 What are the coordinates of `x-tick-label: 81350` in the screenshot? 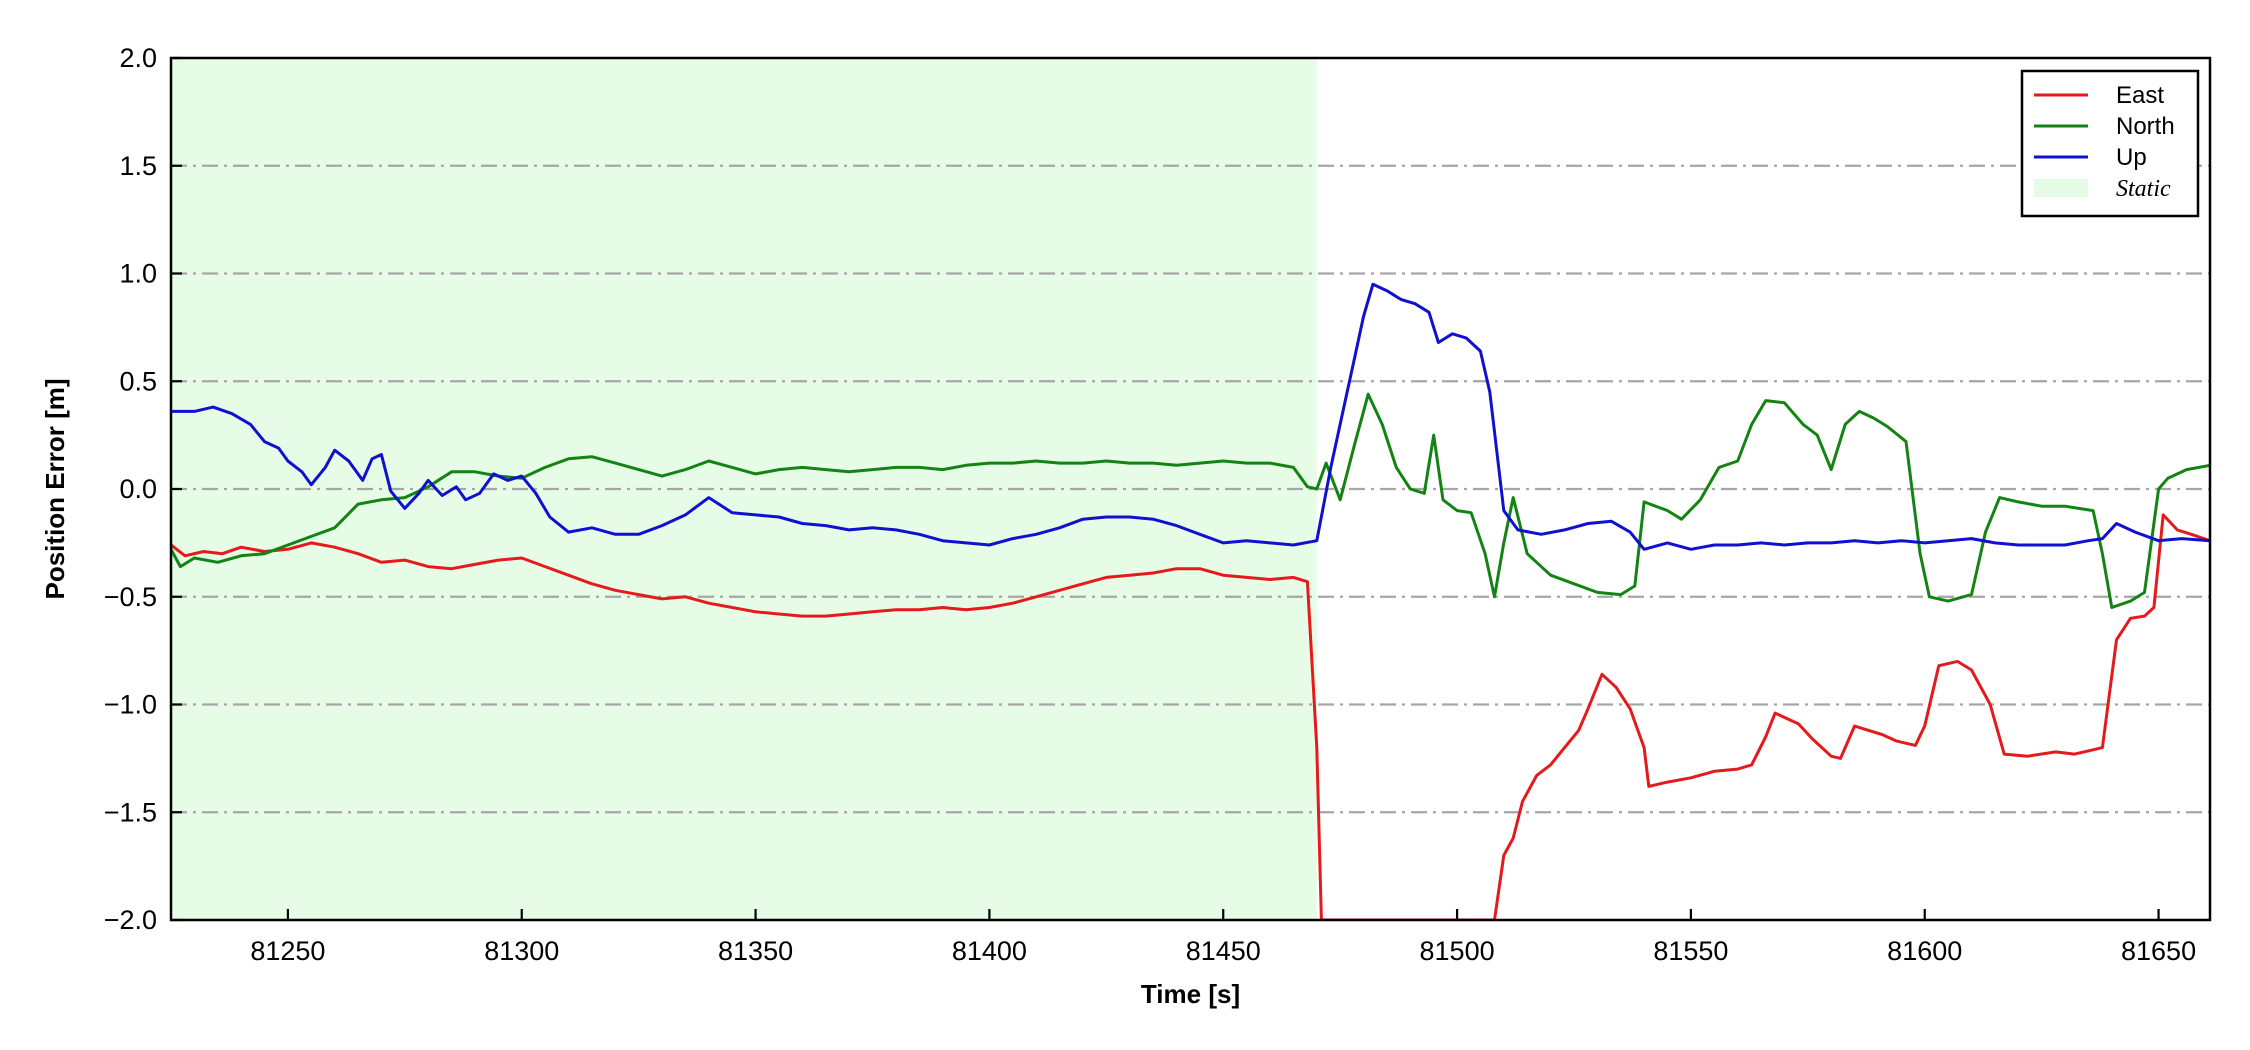 It's located at (755, 951).